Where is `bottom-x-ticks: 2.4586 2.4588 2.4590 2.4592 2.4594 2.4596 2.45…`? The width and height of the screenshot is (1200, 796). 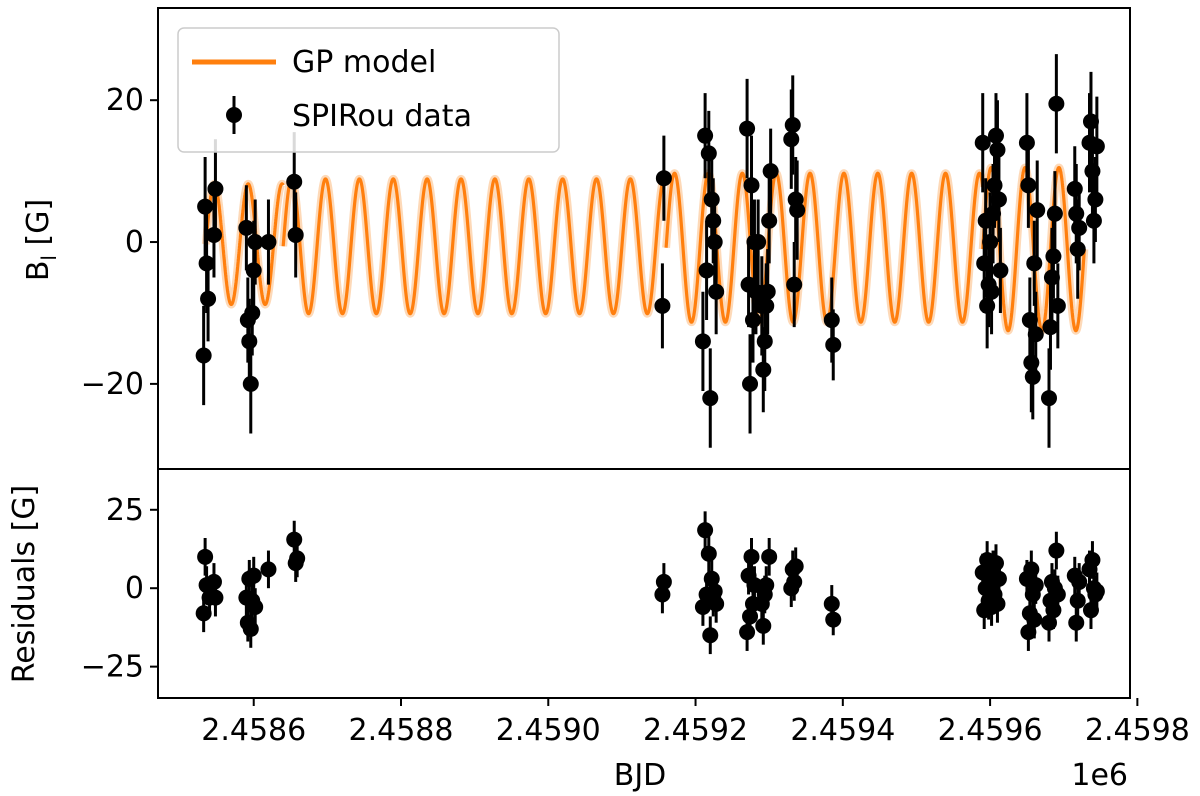
bottom-x-ticks: 2.4586 2.4588 2.4590 2.4592 2.4594 2.4596 2.45… is located at coordinates (695, 723).